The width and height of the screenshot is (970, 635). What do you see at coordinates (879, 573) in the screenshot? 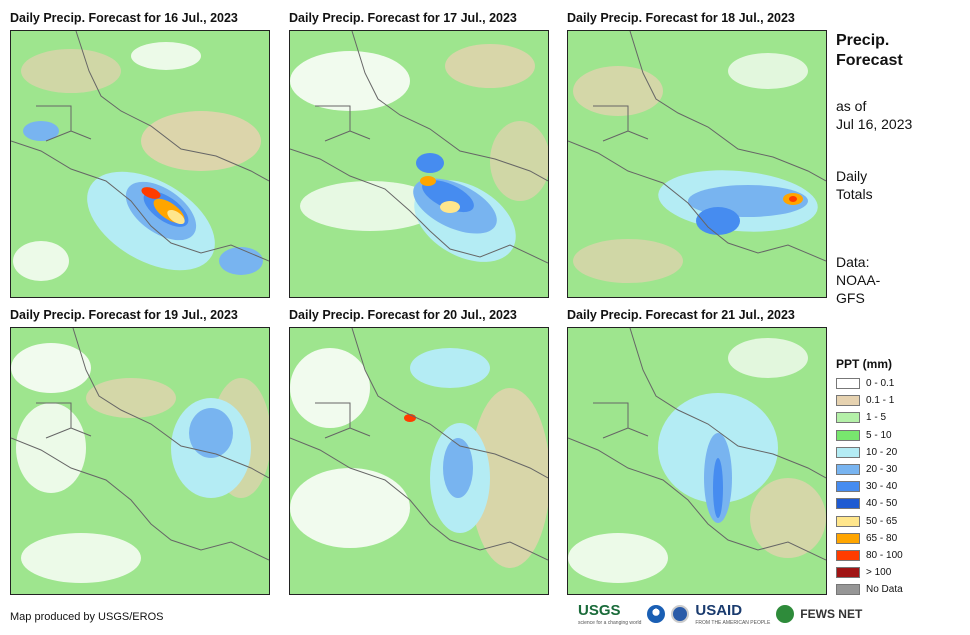
I see `legend-label: > 100` at bounding box center [879, 573].